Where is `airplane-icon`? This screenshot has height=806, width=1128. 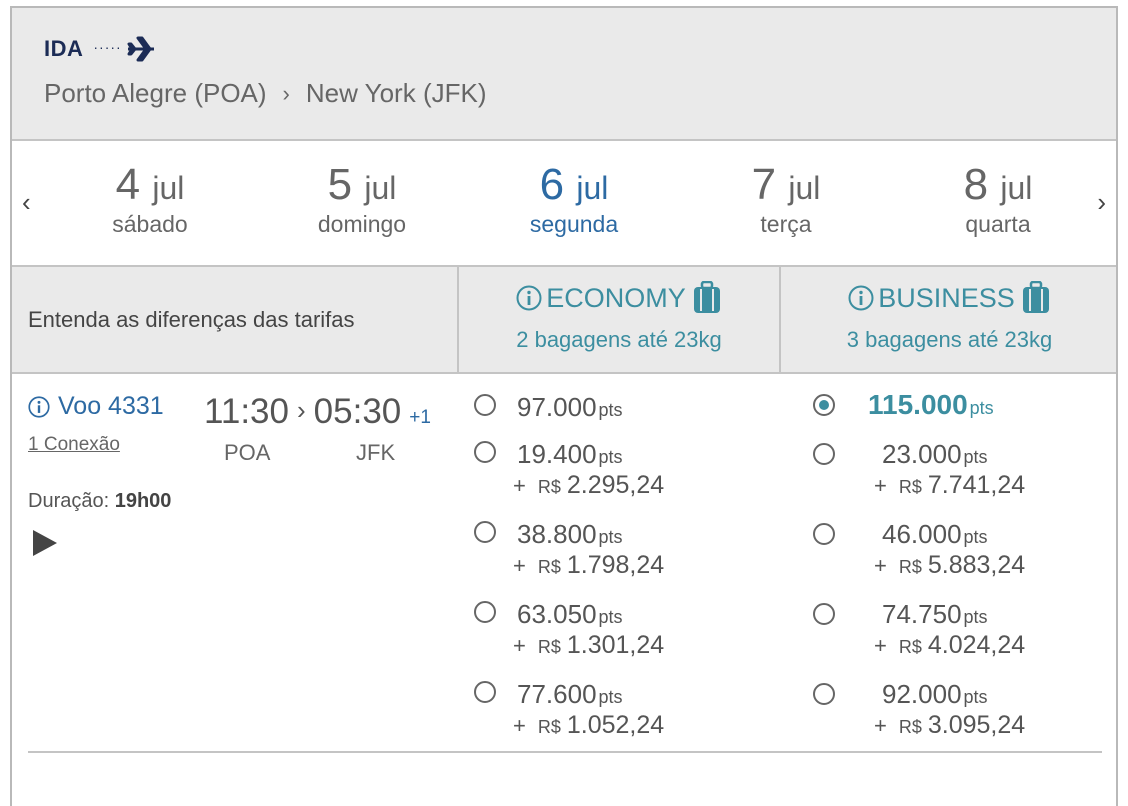 airplane-icon is located at coordinates (140, 49).